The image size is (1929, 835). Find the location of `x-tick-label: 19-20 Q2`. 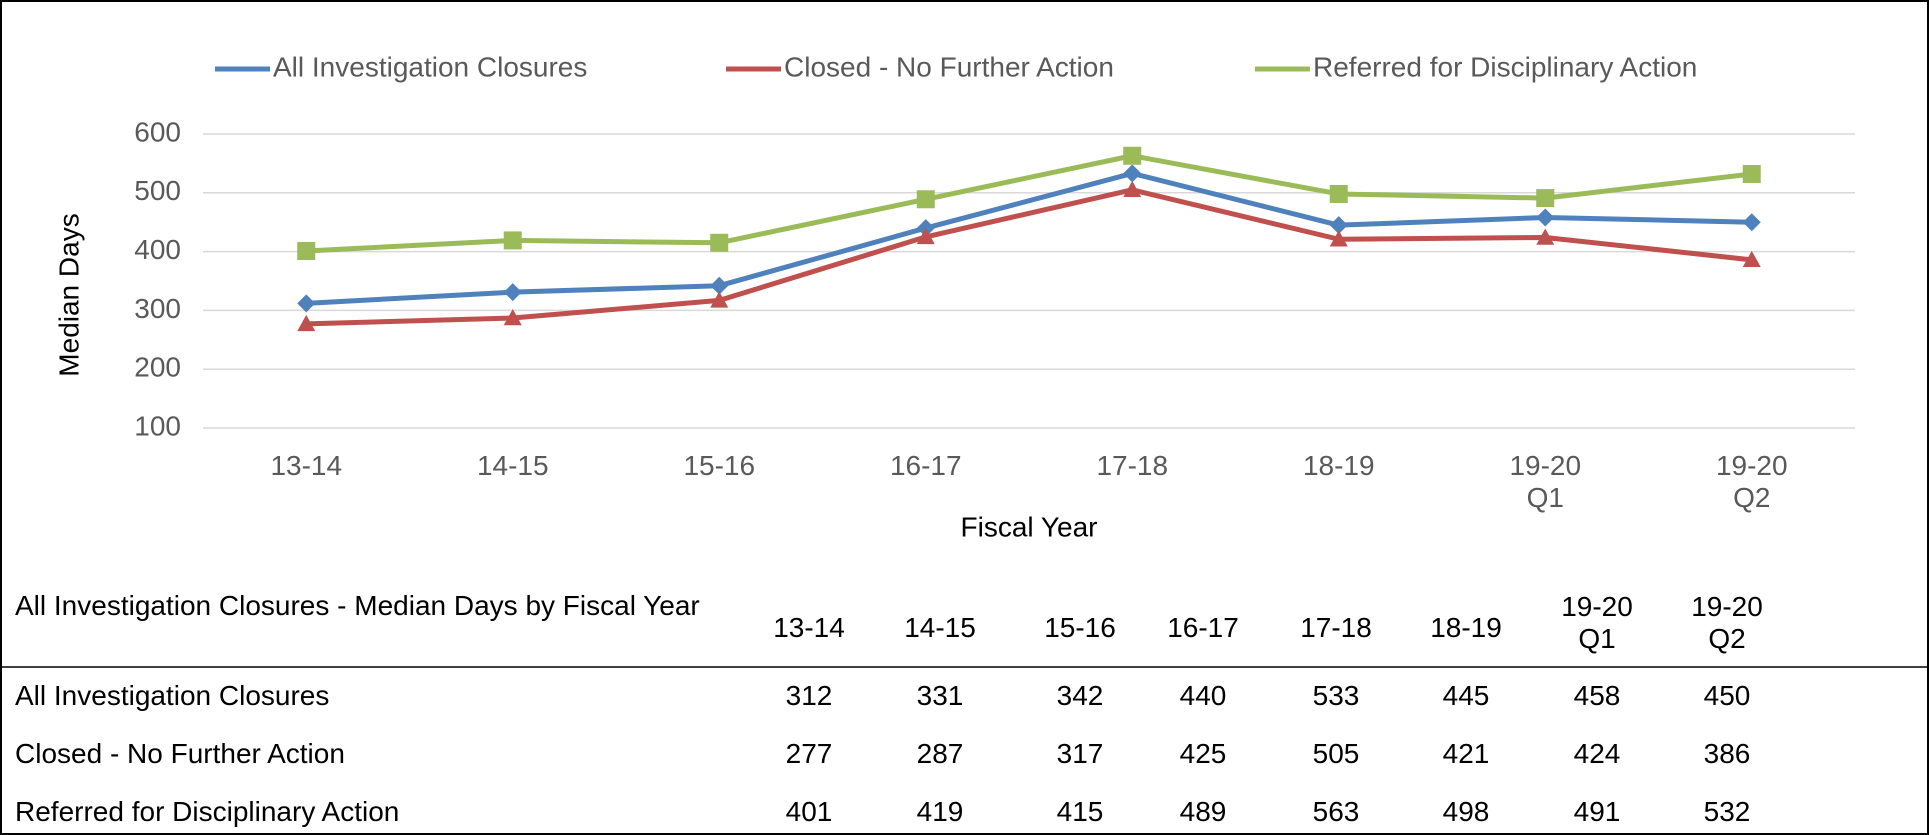

x-tick-label: 19-20 Q2 is located at coordinates (1751, 481).